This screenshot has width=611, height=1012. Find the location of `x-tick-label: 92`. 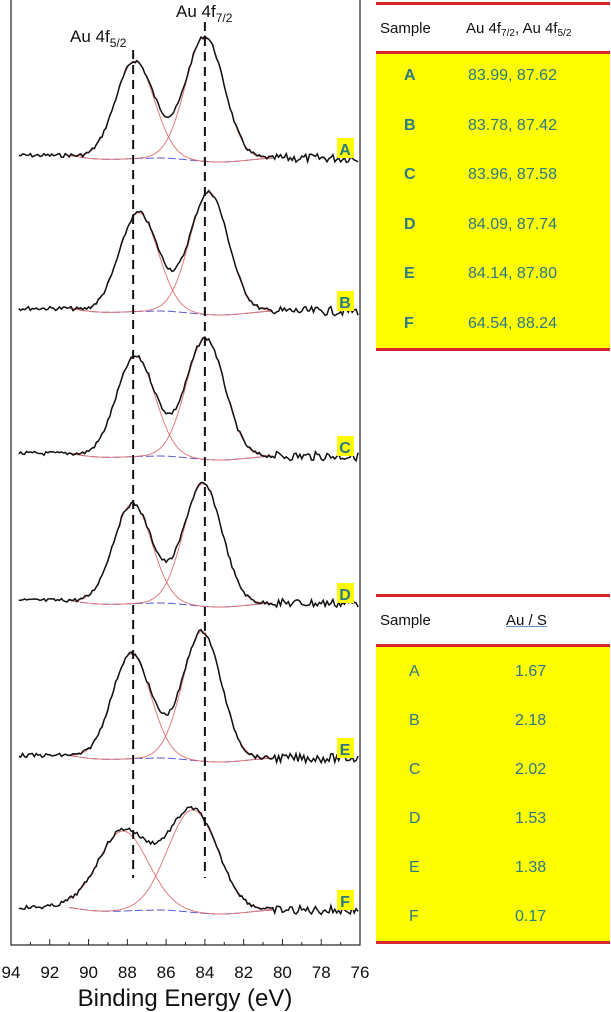

x-tick-label: 92 is located at coordinates (49, 972).